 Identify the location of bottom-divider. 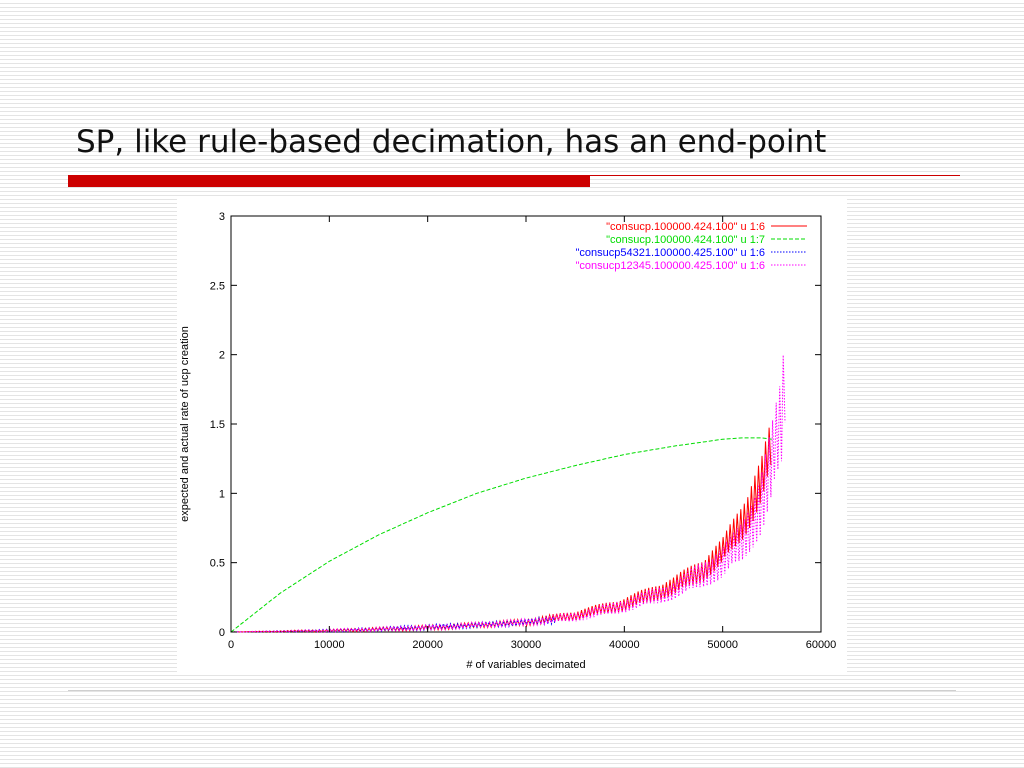
(512, 690).